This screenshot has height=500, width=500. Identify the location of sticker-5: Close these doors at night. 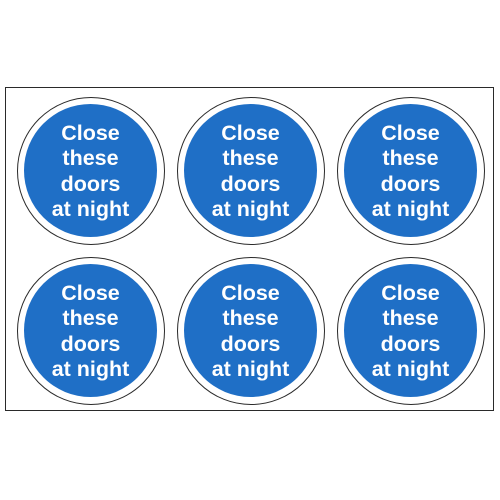
(251, 331).